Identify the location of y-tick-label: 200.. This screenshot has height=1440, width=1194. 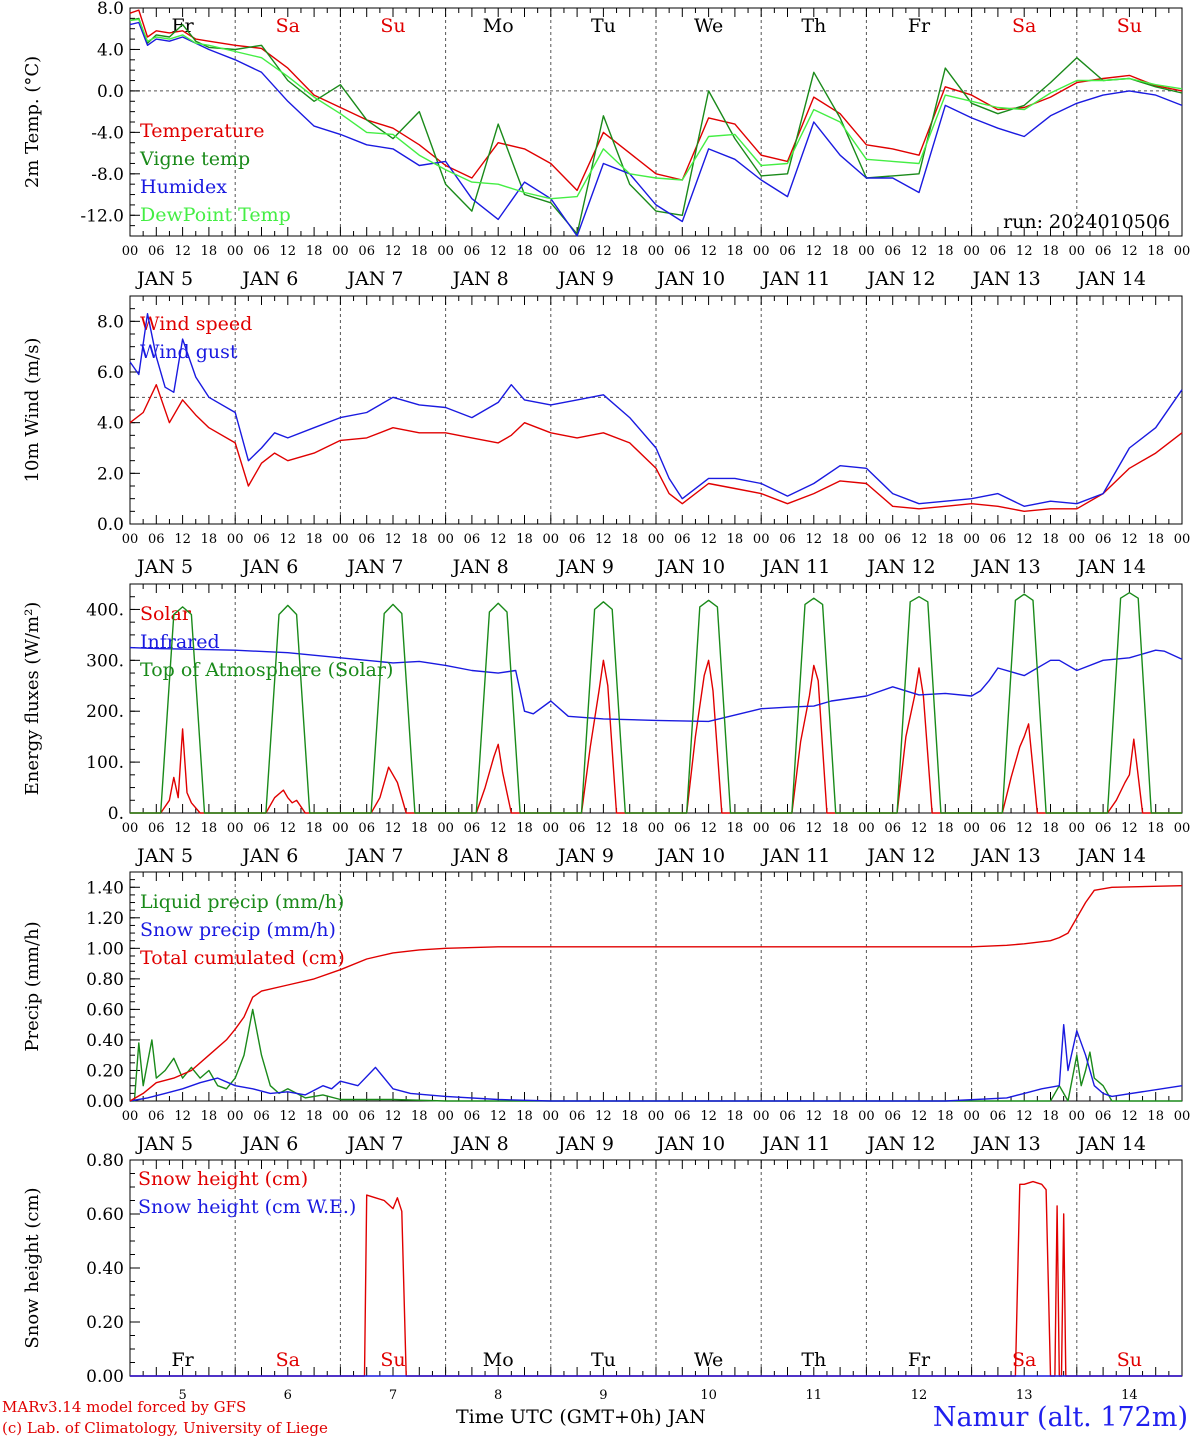
(105, 712).